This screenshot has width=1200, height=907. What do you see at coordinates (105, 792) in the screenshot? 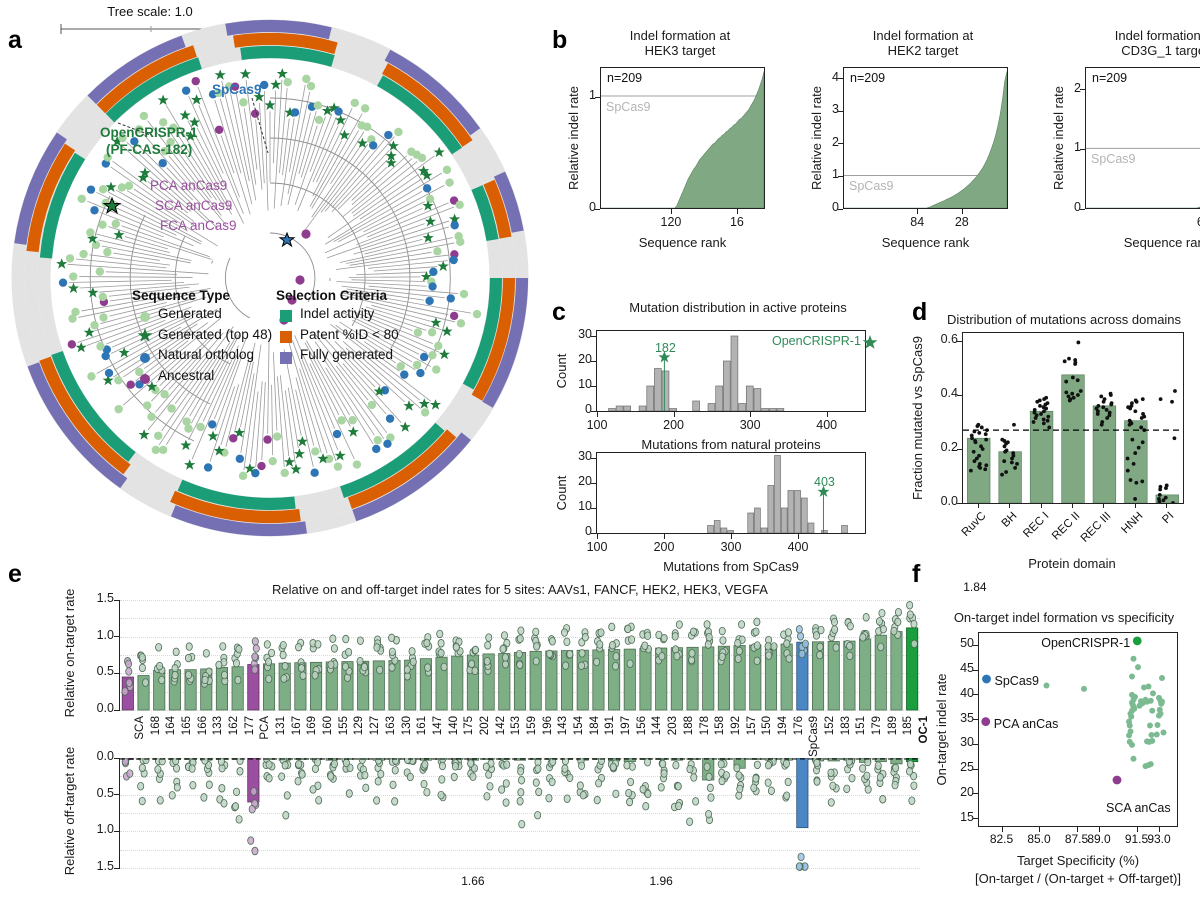
I see `panel-e-bottom-ytick-1: 0.5` at bounding box center [105, 792].